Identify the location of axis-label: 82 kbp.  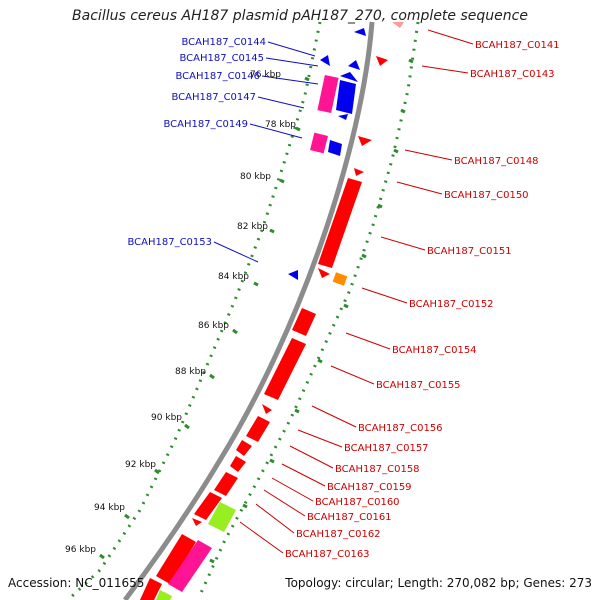
(252, 227).